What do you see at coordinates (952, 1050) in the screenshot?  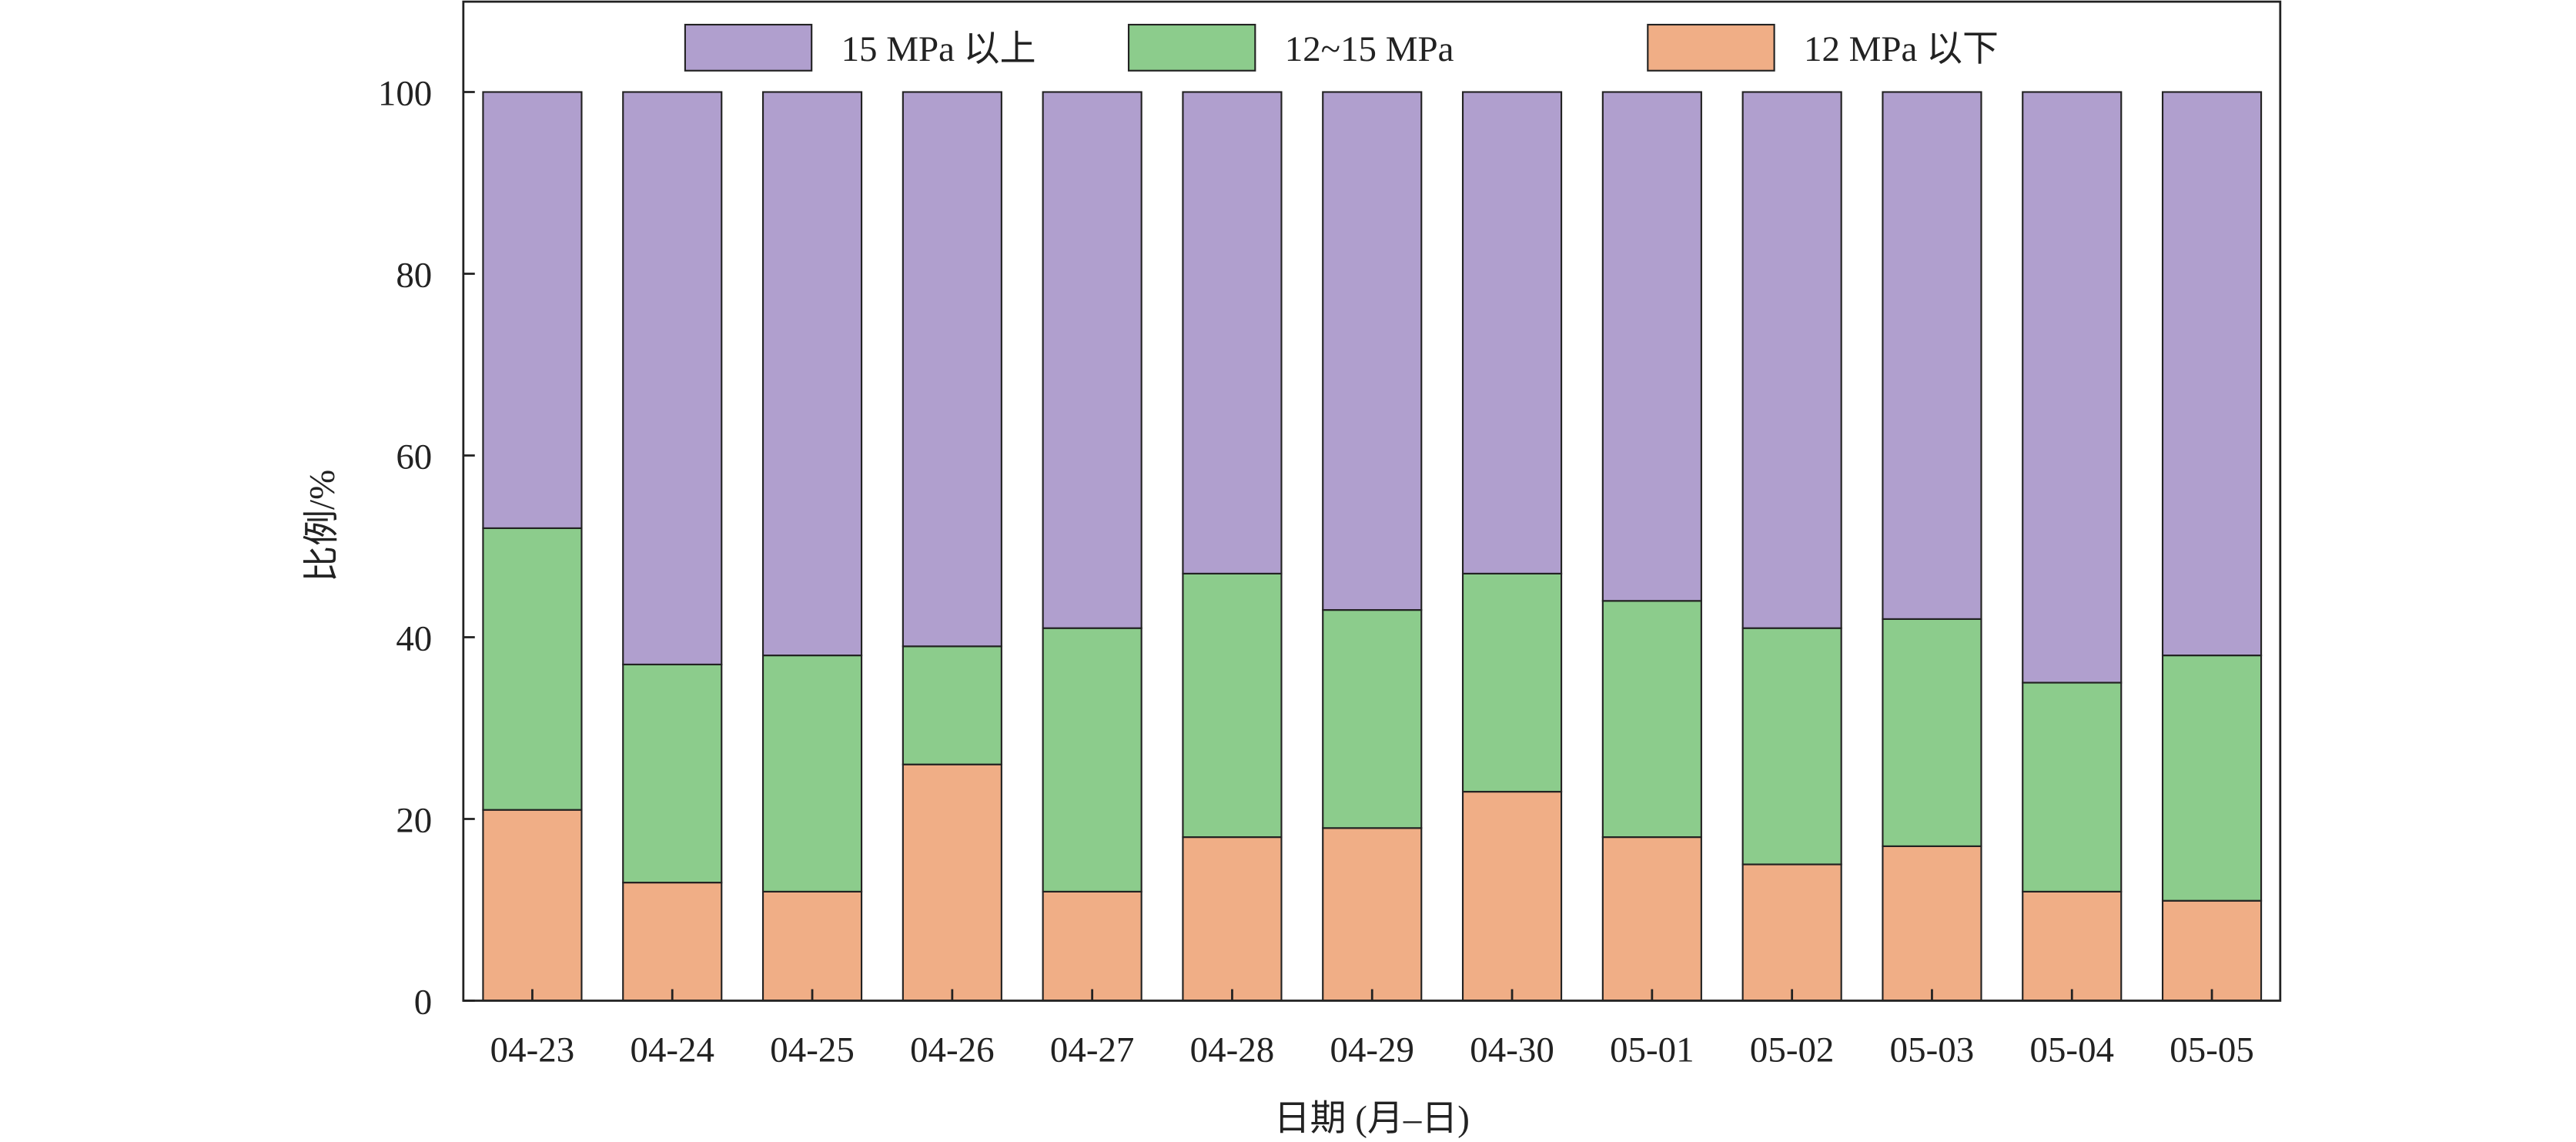 I see `x-tick-label: 04-26` at bounding box center [952, 1050].